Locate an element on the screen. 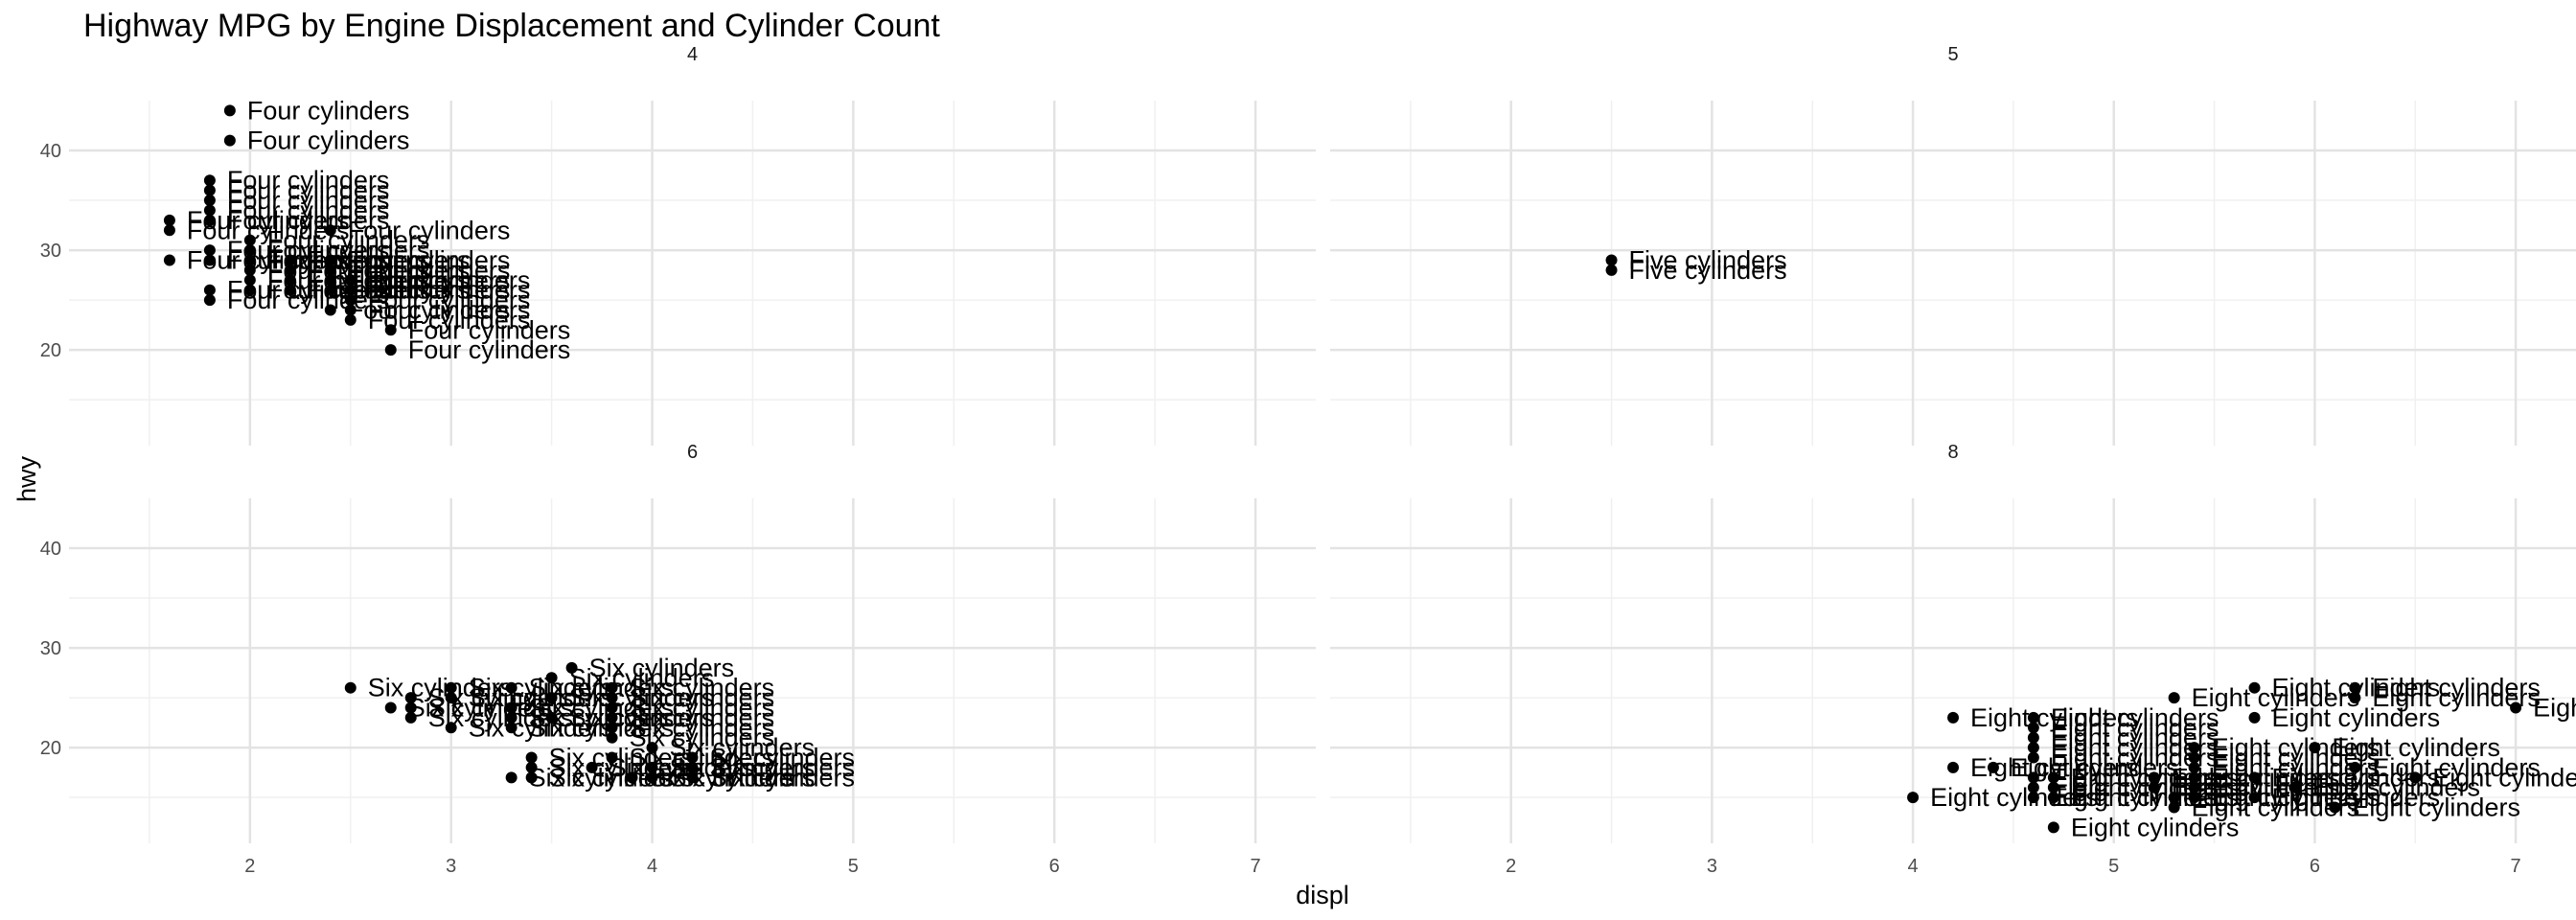 This screenshot has width=2576, height=920. y-tick-label: 30 is located at coordinates (50, 648).